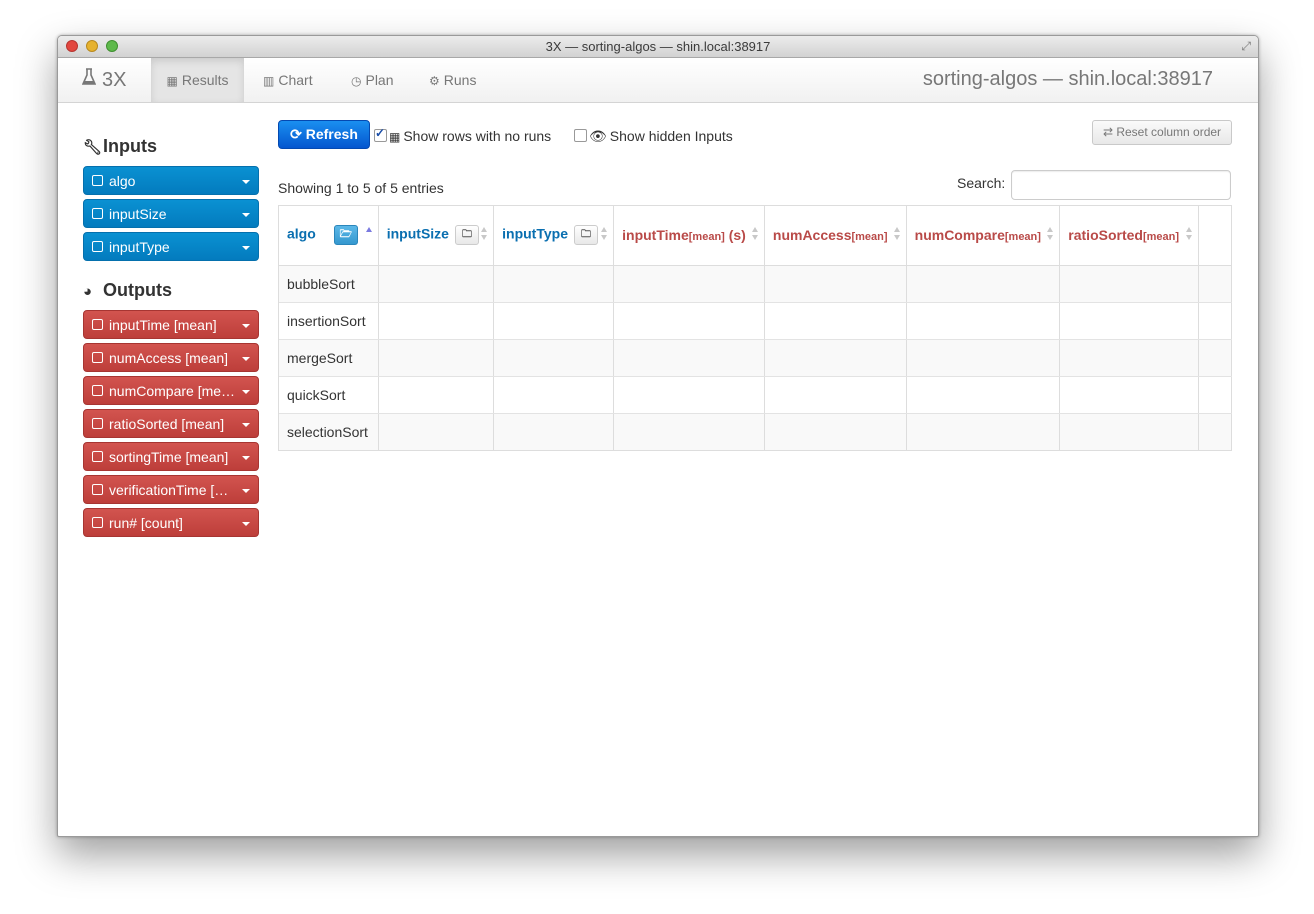 This screenshot has width=1314, height=914. I want to click on tab-plan: ◷ Plan, so click(372, 80).